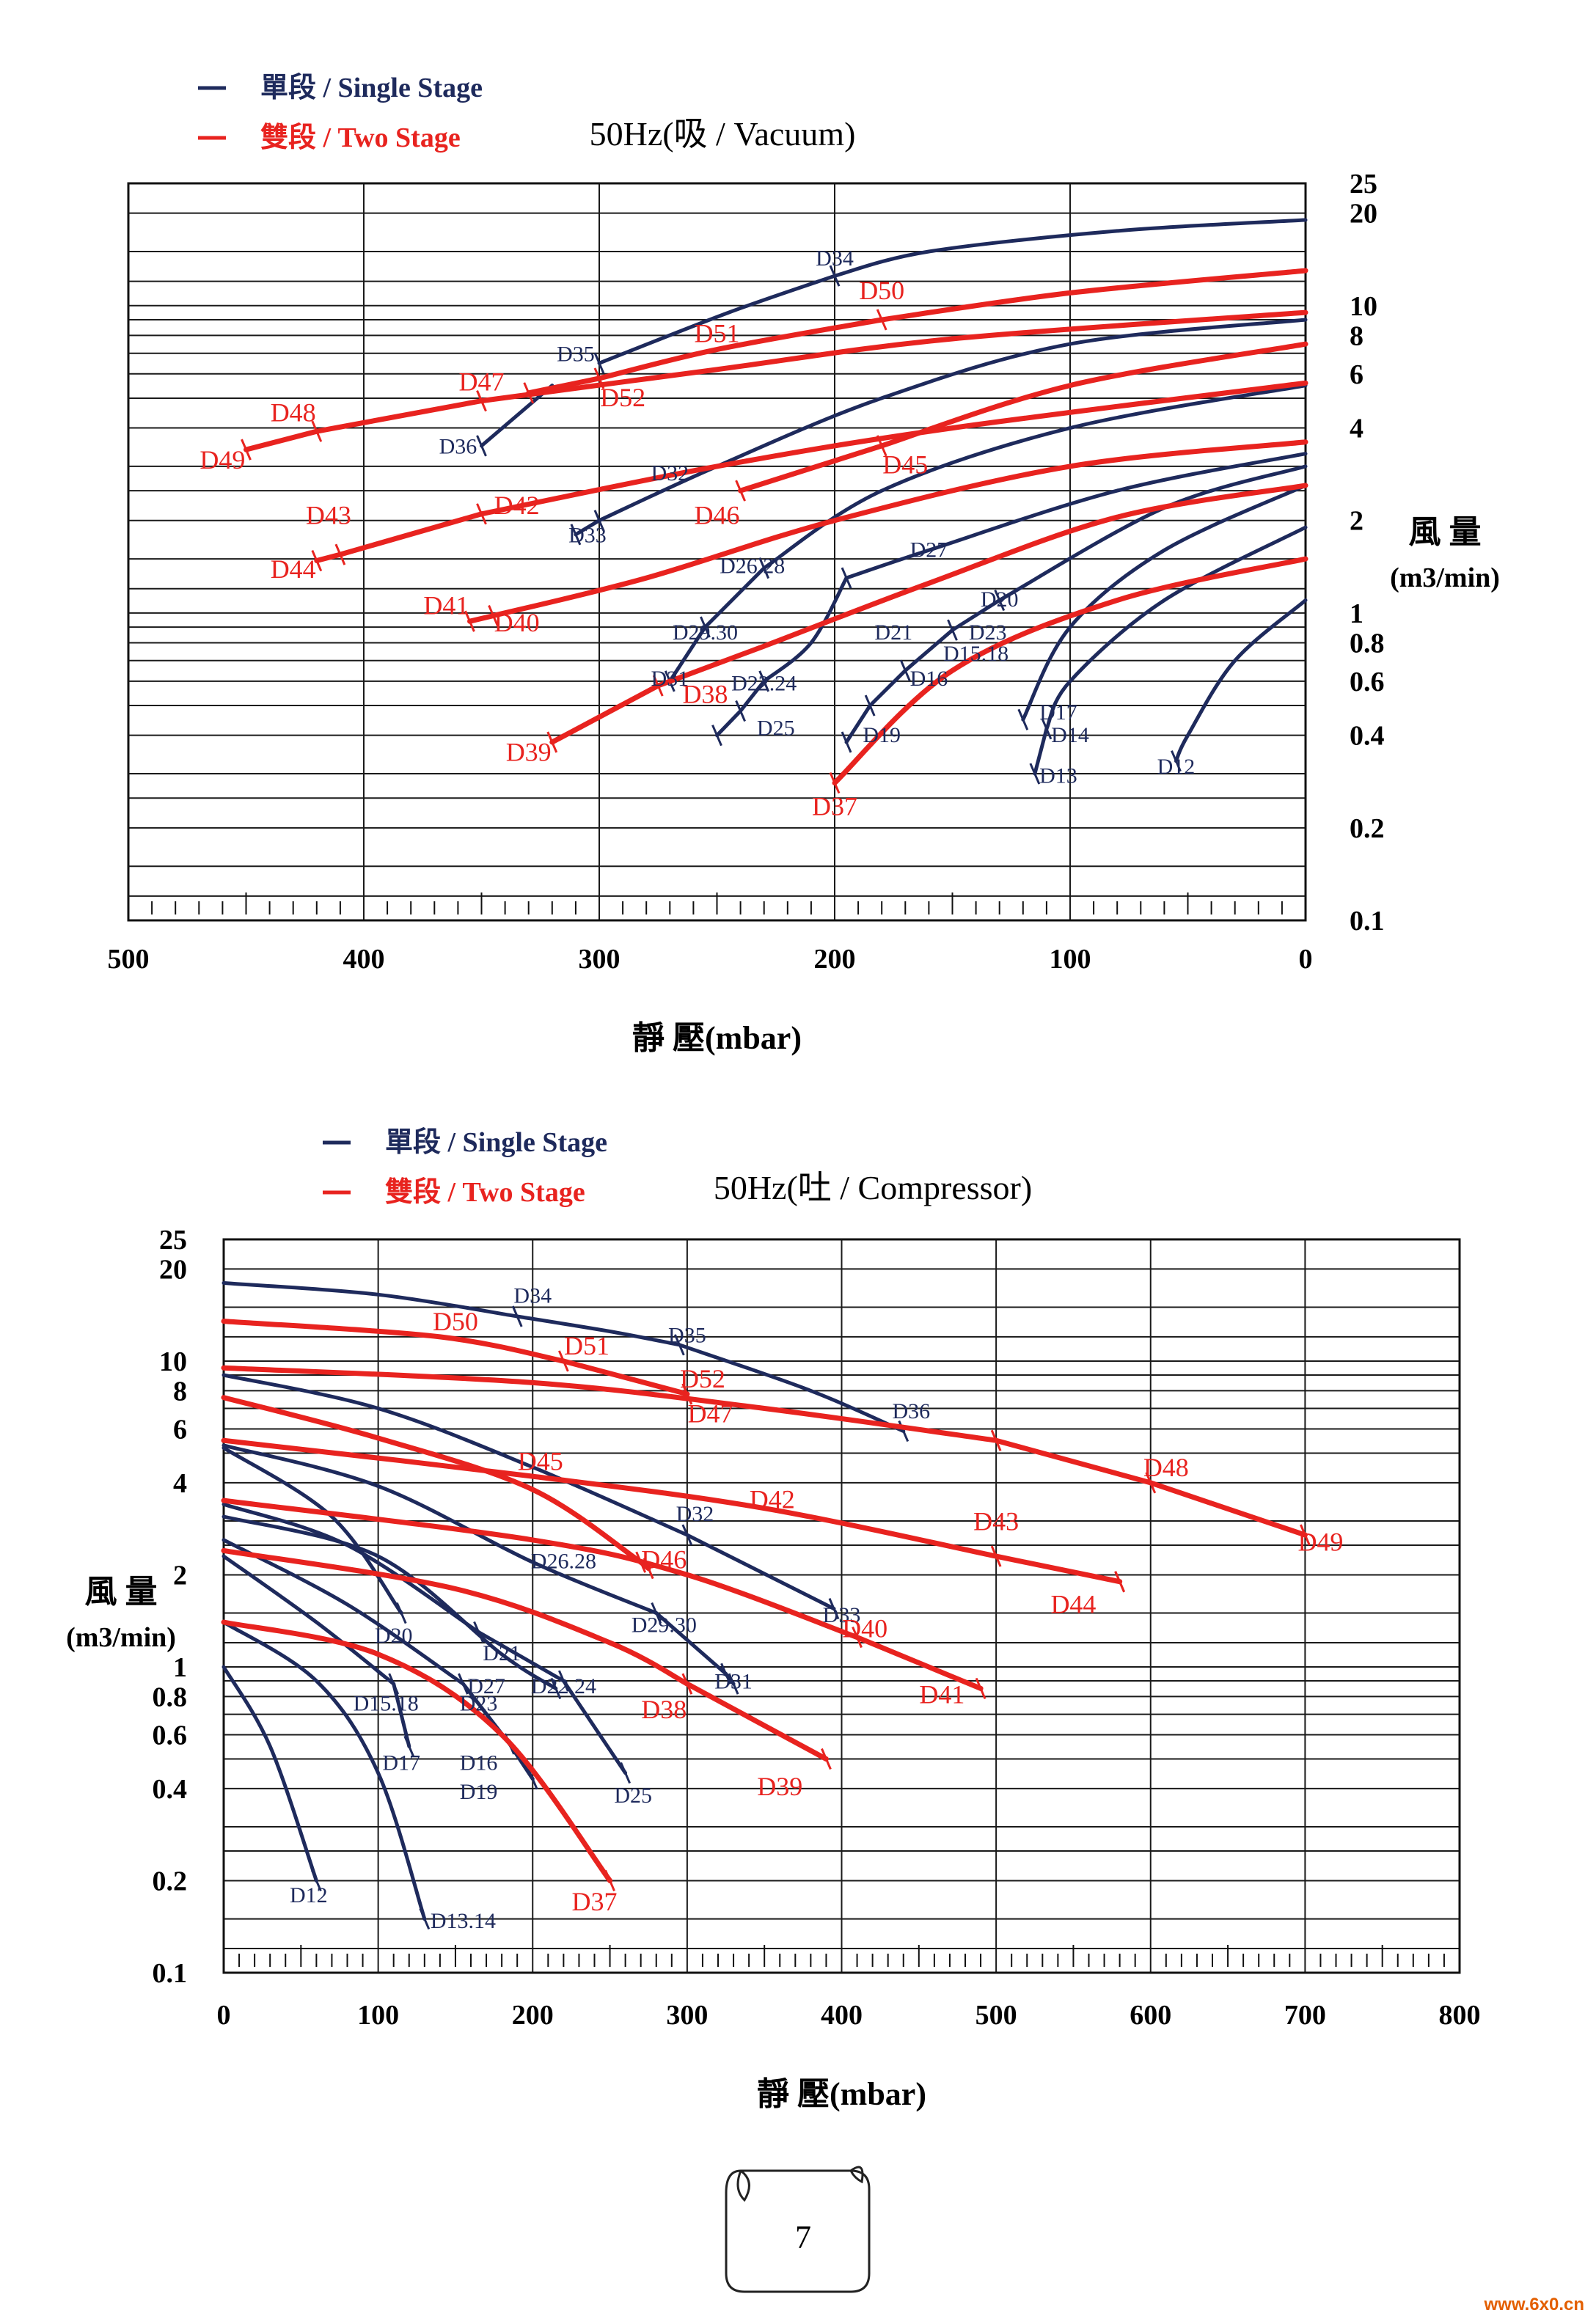 This screenshot has width=1596, height=2324. I want to click on y-tick-label: 8, so click(180, 1392).